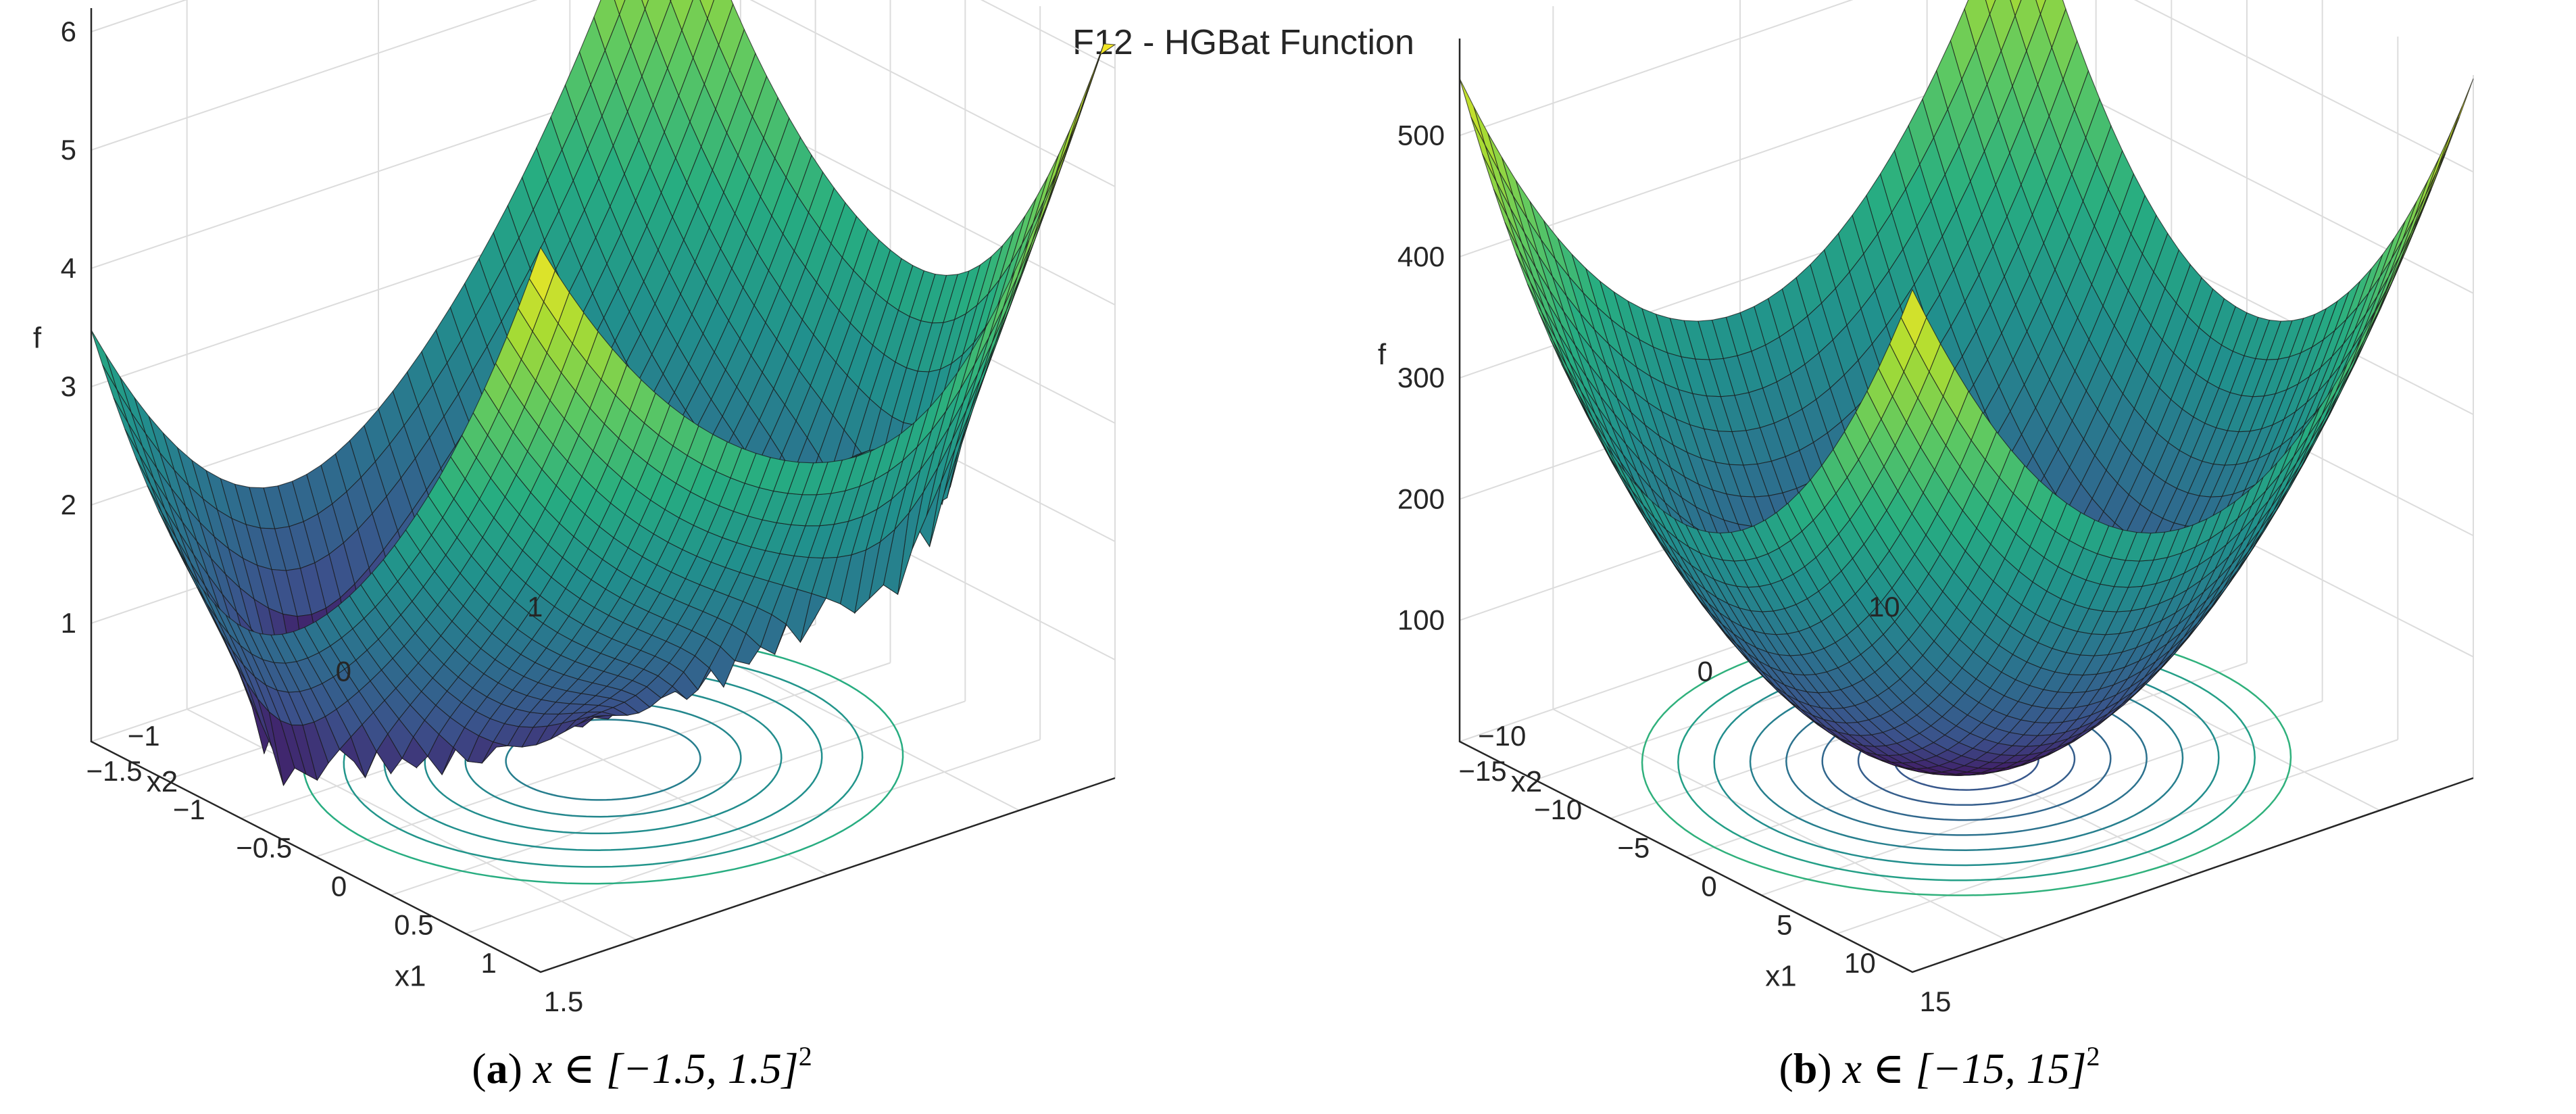 This screenshot has height=1114, width=2576. I want to click on f-tick-label: 2, so click(69, 505).